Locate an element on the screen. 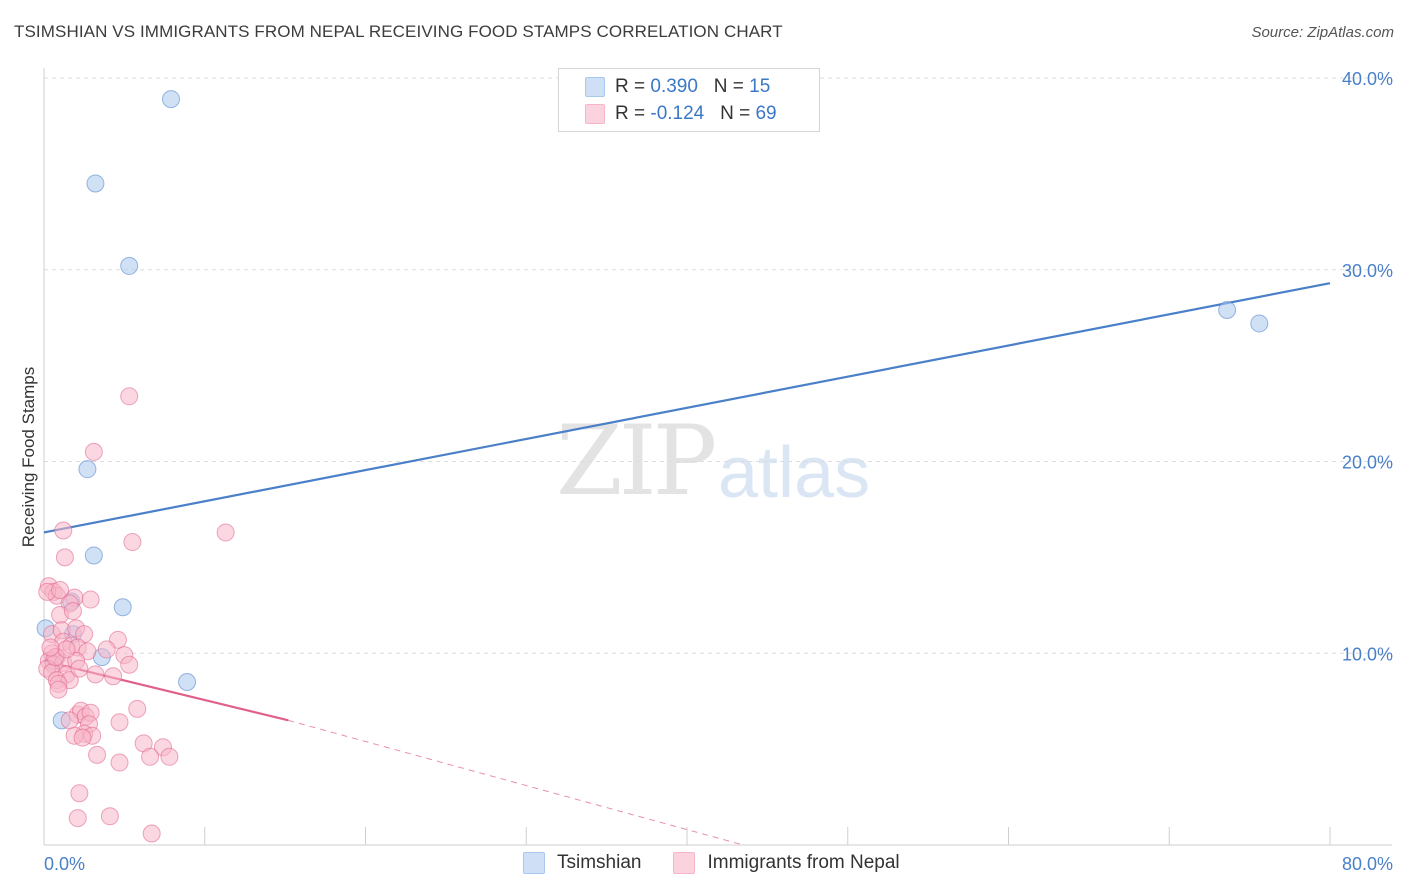  legend-n-value: 69 is located at coordinates (766, 113).